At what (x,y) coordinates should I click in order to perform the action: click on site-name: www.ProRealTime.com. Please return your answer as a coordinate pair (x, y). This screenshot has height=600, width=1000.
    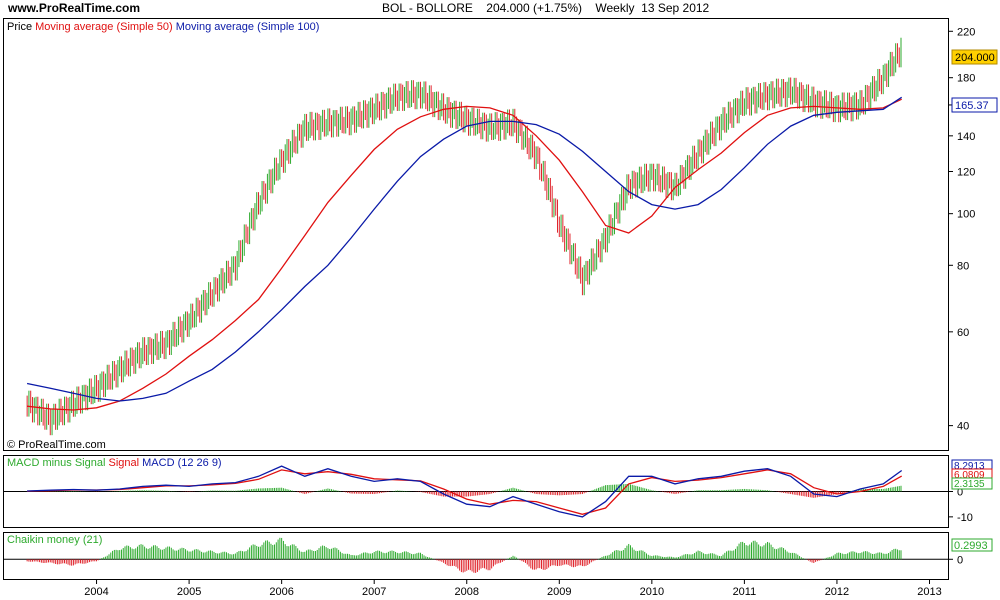
    Looking at the image, I should click on (74, 8).